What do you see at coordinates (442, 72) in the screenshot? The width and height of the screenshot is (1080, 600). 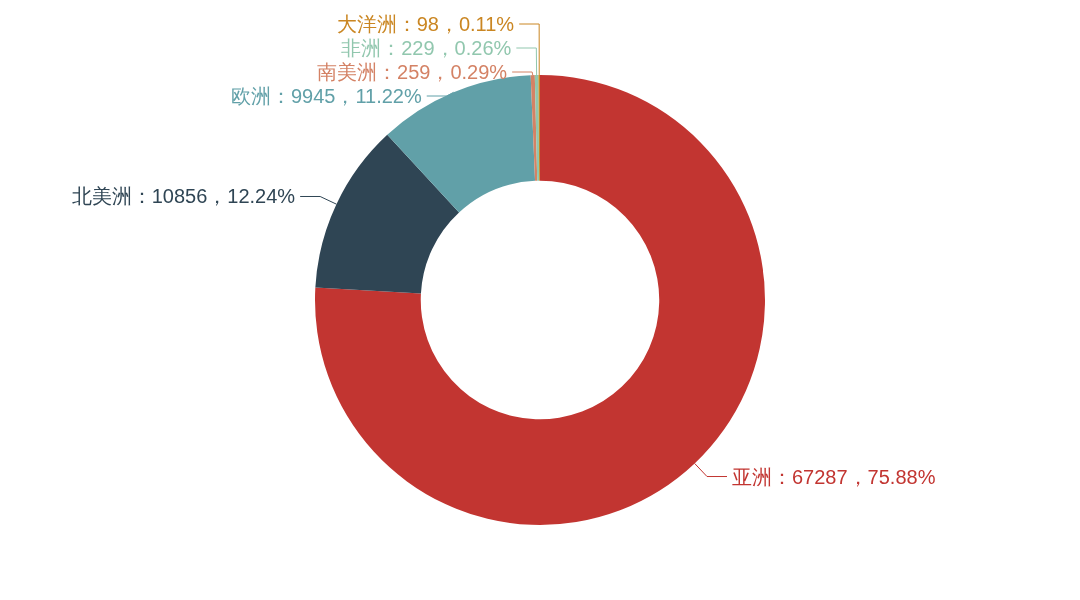 I see `data-label: ：259，0.29%` at bounding box center [442, 72].